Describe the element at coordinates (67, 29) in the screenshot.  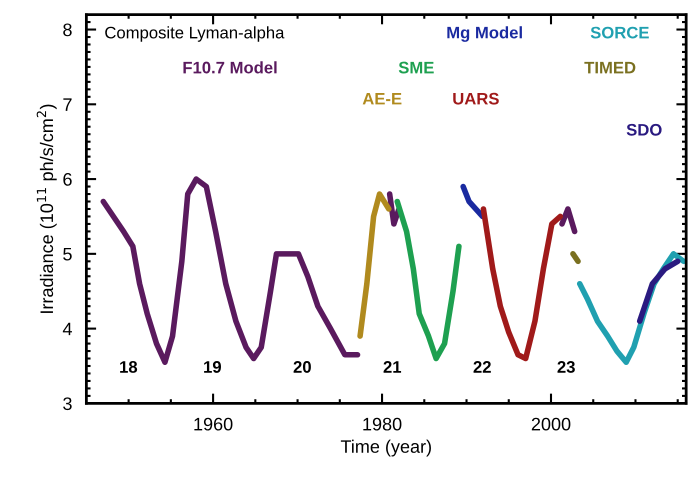
I see `y-tick-label: 8` at that location.